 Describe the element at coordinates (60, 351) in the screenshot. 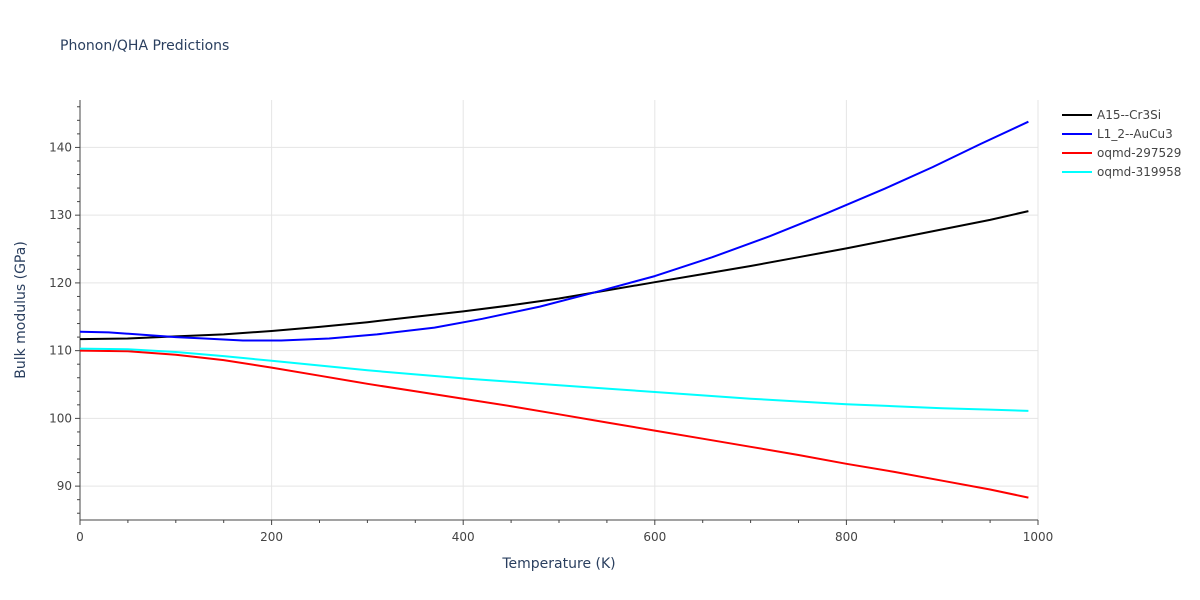

I see `y-tick-label: 110` at that location.